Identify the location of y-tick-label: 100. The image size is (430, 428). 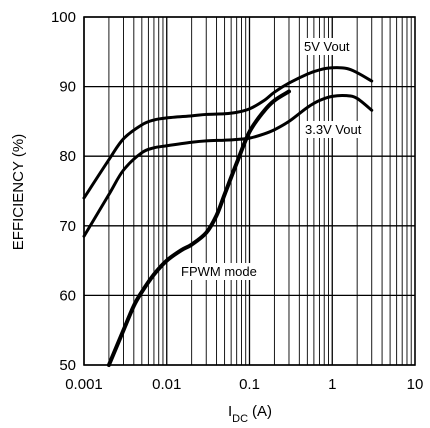
(63, 17).